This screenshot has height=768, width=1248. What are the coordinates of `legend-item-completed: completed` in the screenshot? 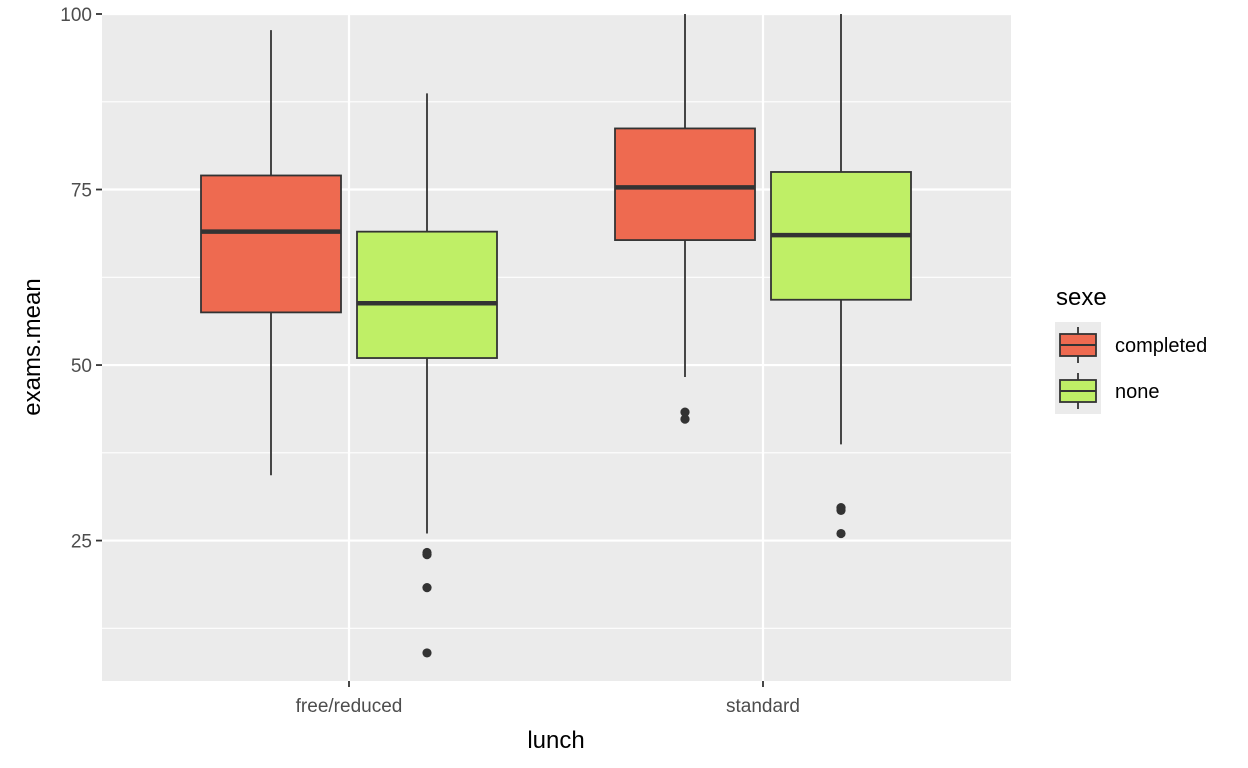 It's located at (1131, 345).